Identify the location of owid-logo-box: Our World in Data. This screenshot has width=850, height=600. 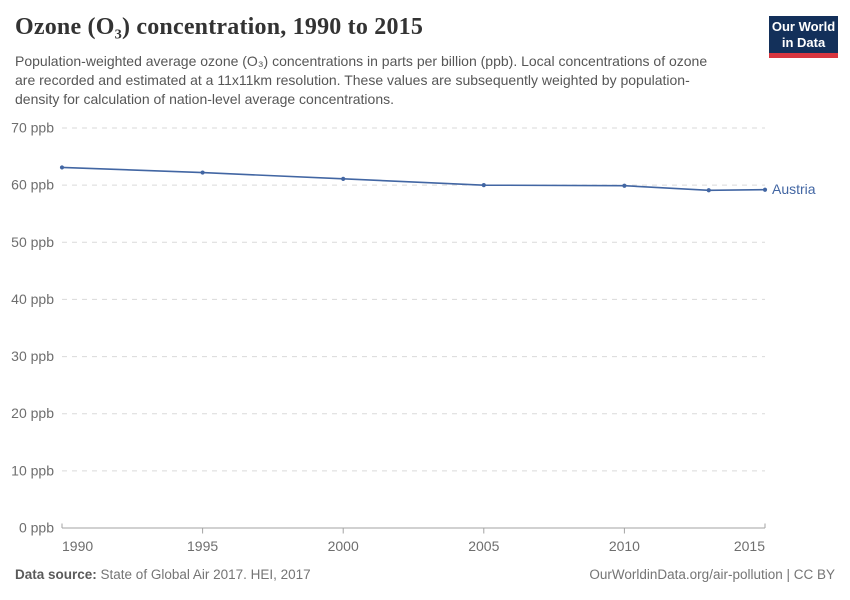
(803, 34).